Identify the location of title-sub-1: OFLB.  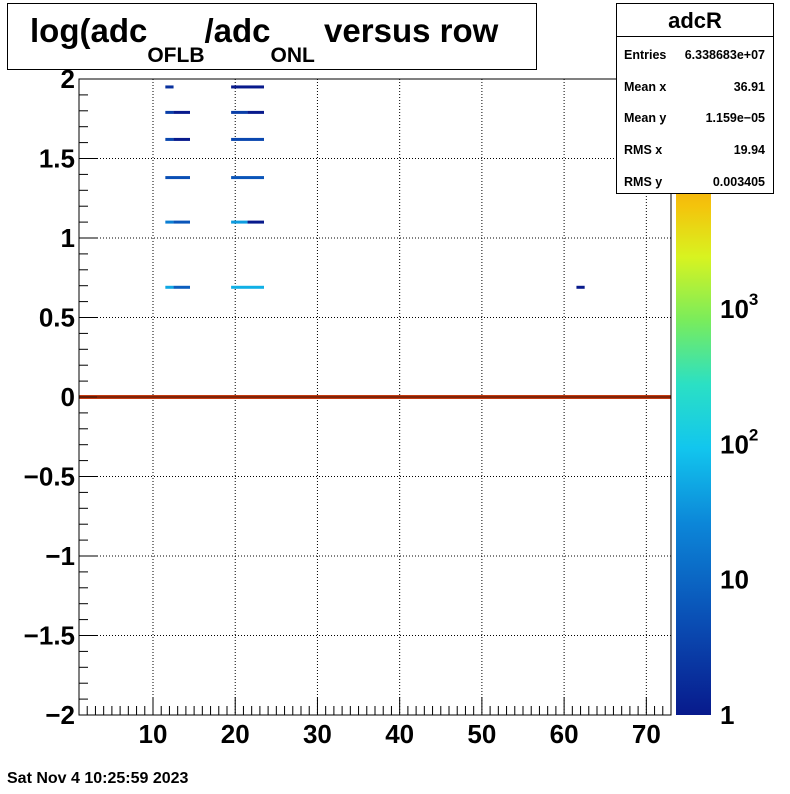
(176, 55).